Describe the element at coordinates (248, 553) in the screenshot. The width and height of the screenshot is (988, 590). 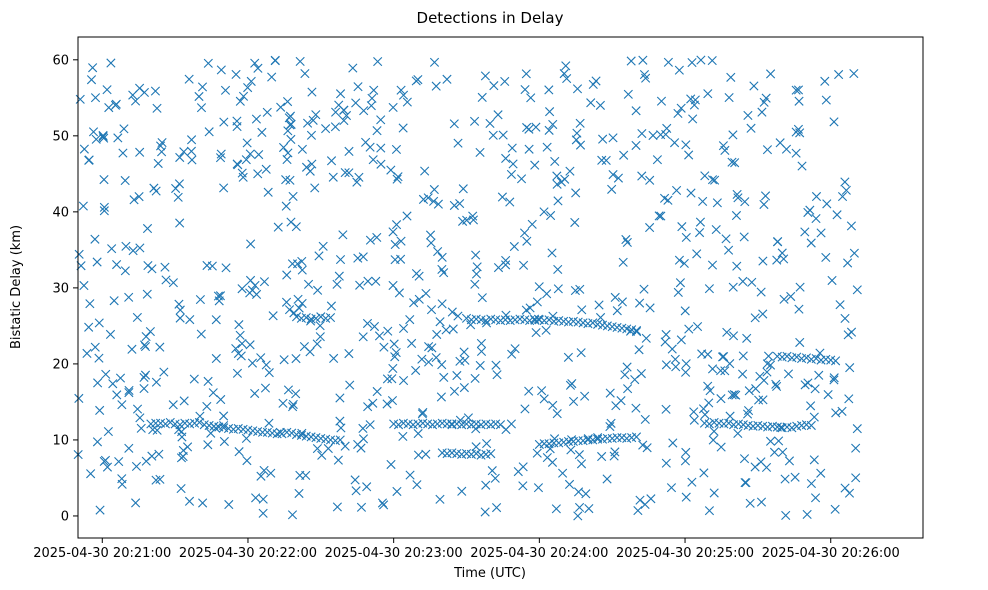
I see `x-tick-label: 2025-04-30 20:22:00` at that location.